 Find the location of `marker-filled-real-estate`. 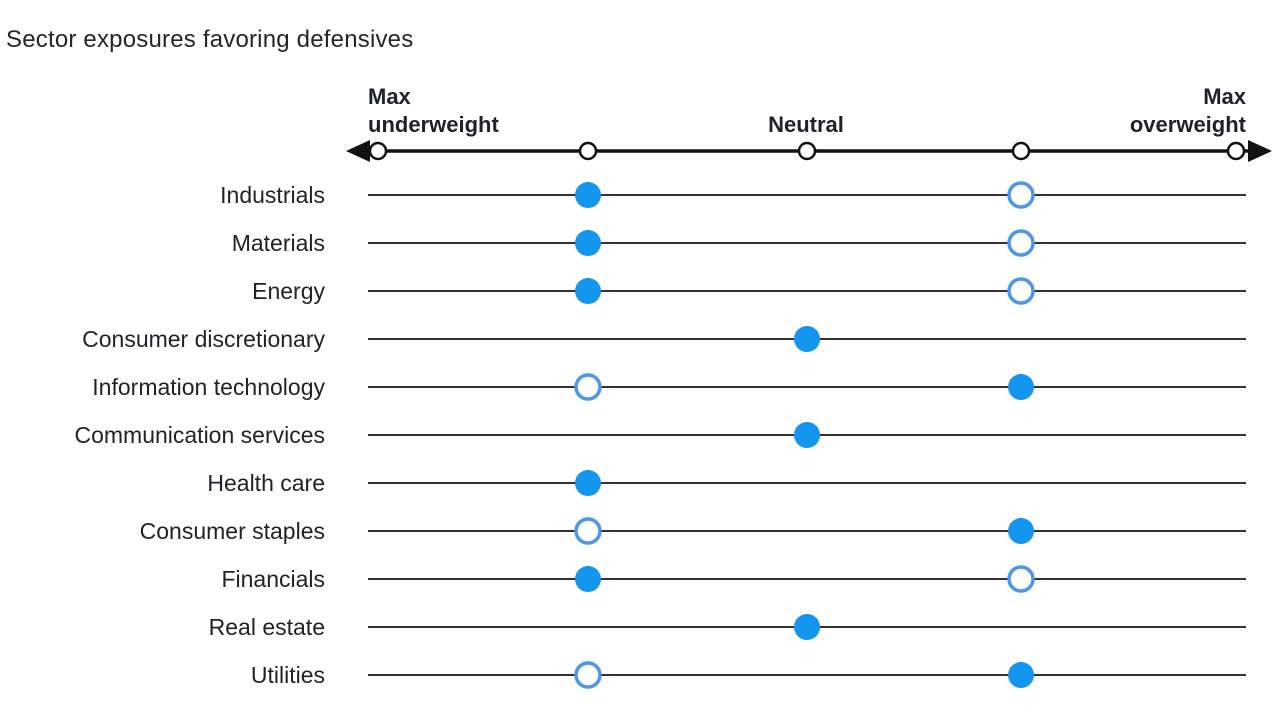

marker-filled-real-estate is located at coordinates (807, 627).